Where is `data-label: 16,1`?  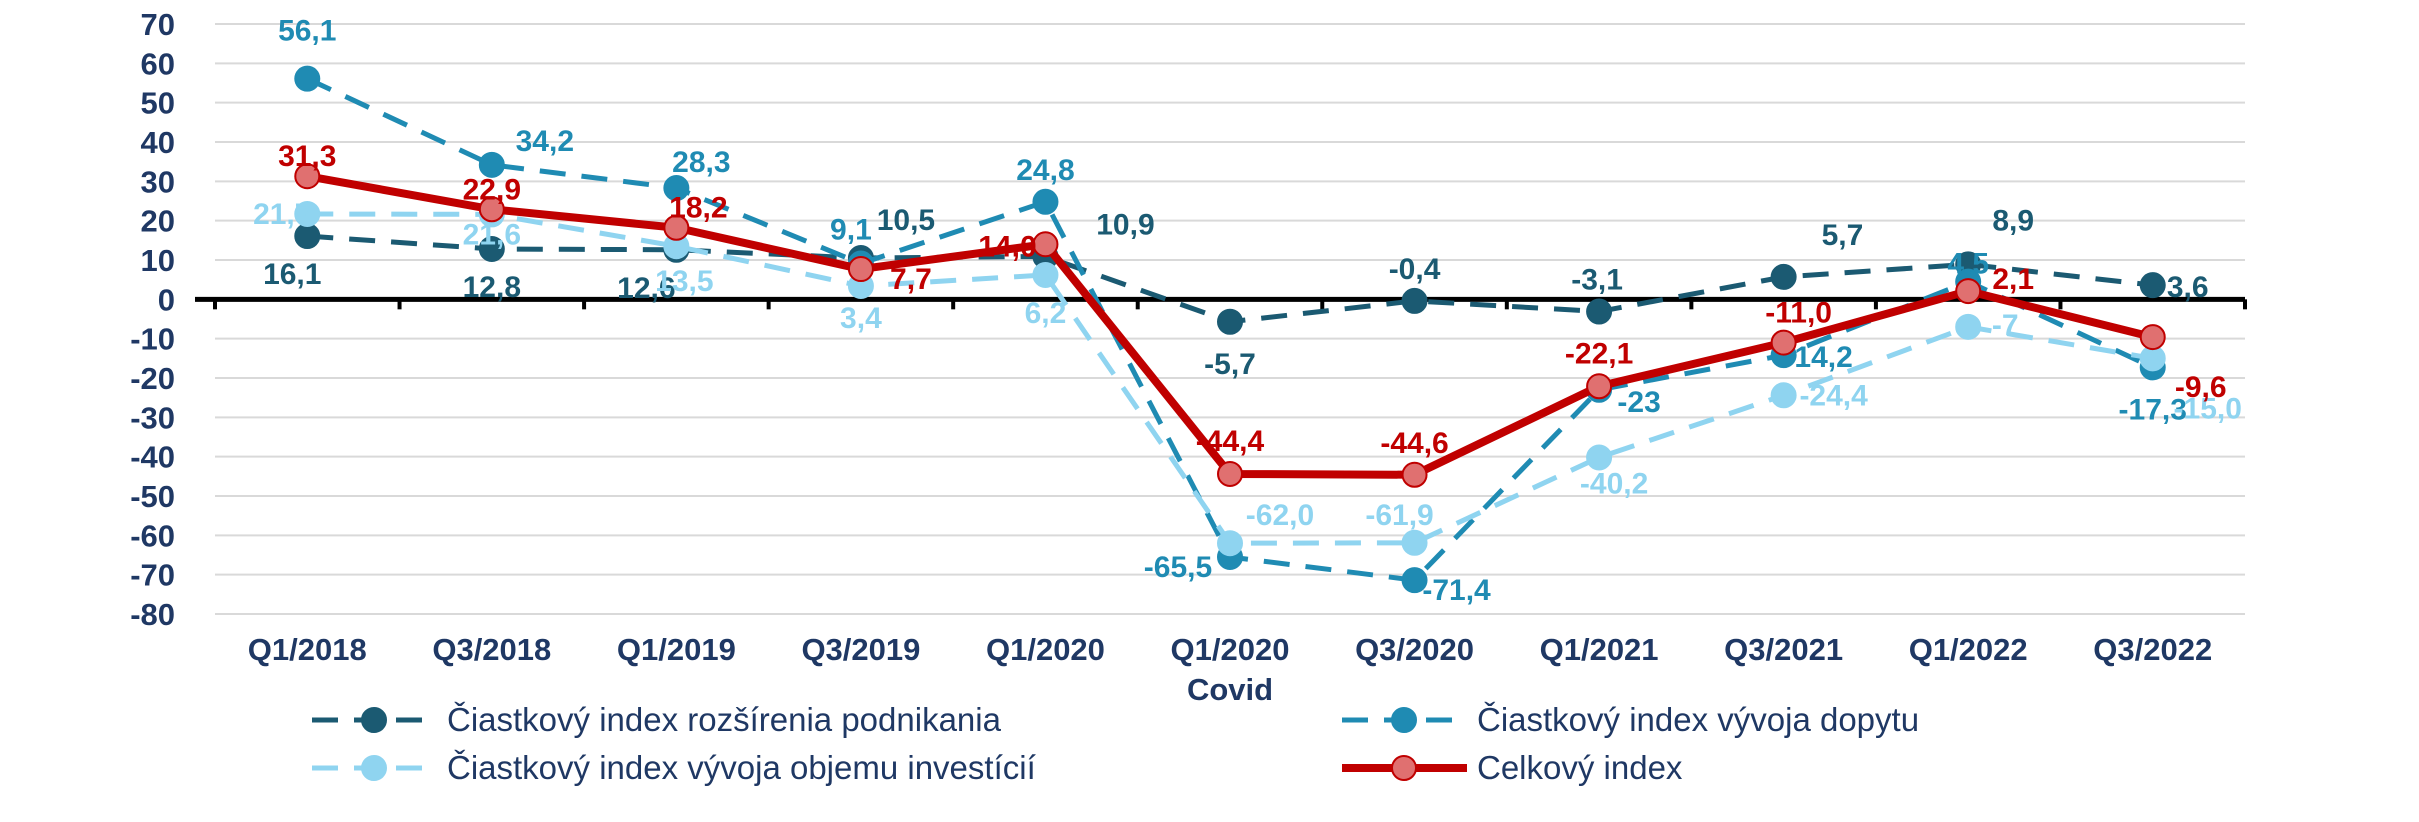
data-label: 16,1 is located at coordinates (292, 274).